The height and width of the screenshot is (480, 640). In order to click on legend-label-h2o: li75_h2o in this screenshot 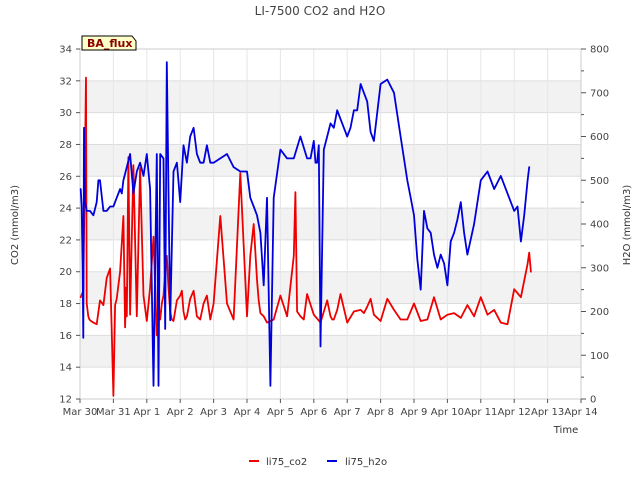, I will do `click(366, 462)`.